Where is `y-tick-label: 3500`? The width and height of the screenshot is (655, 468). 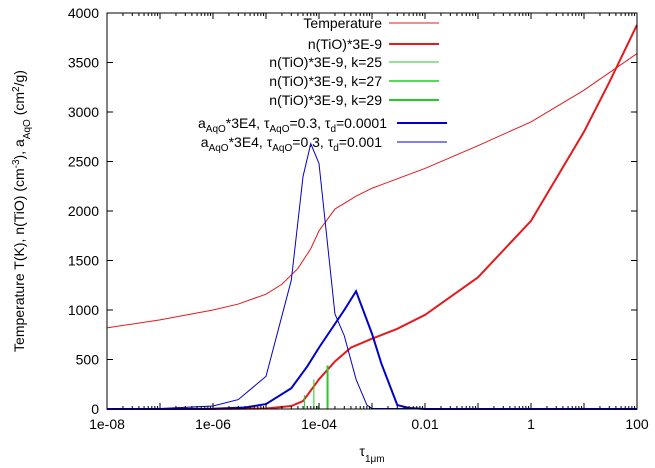 y-tick-label: 3500 is located at coordinates (83, 63).